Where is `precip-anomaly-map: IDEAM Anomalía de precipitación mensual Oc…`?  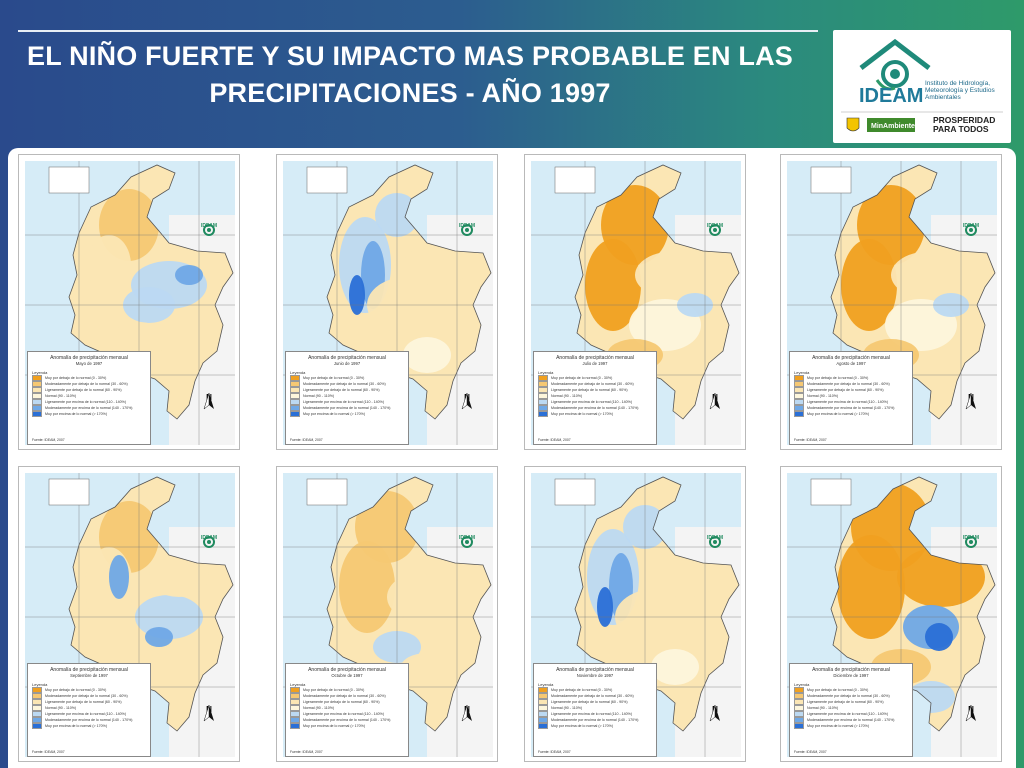 precip-anomaly-map: IDEAM Anomalía de precipitación mensual Oc… is located at coordinates (387, 614).